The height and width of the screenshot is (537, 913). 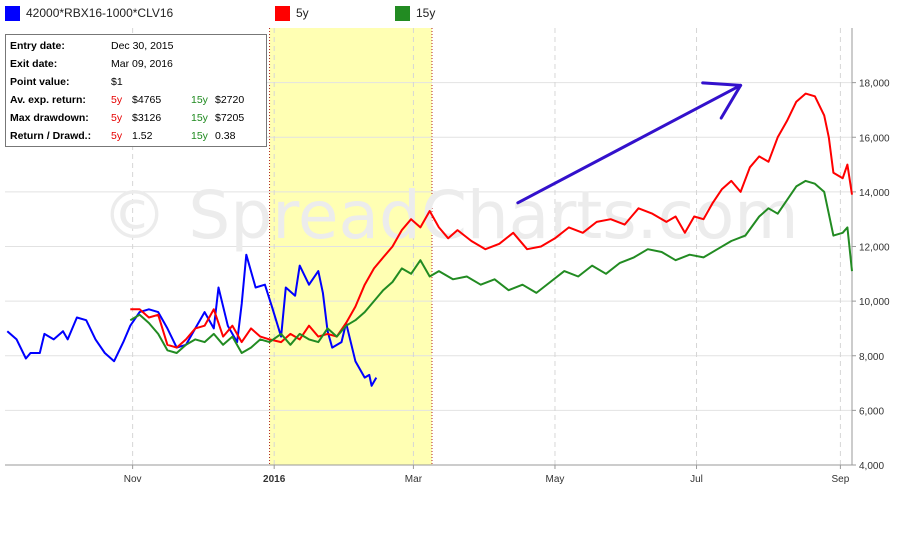 What do you see at coordinates (142, 46) in the screenshot?
I see `entry-date-value: Dec 30, 2015` at bounding box center [142, 46].